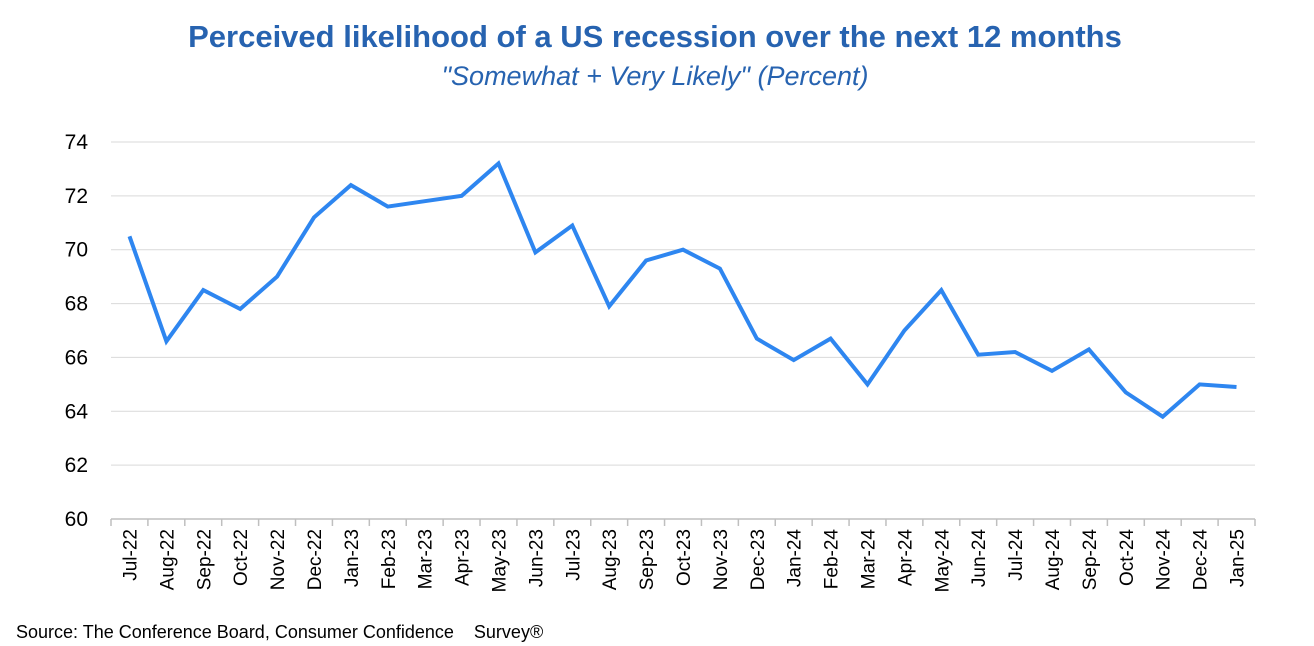 Image resolution: width=1314 pixels, height=646 pixels. Describe the element at coordinates (315, 559) in the screenshot. I see `x-tick-label: Dec-22` at that location.